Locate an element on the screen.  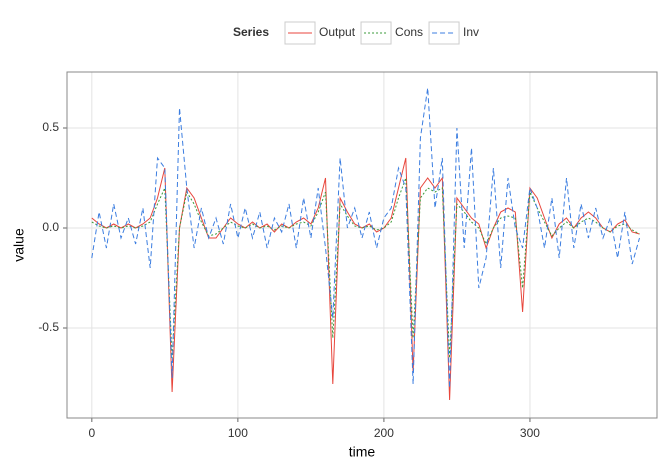
legend-label: Inv is located at coordinates (471, 32).